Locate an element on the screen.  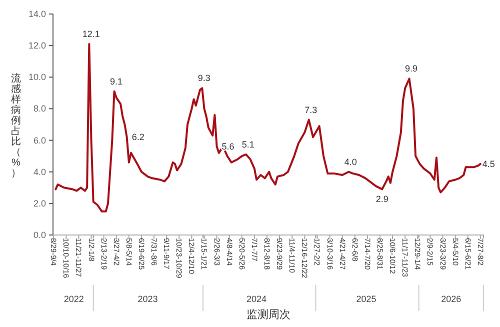
y-tick-label: 6.0 is located at coordinates (39, 140).